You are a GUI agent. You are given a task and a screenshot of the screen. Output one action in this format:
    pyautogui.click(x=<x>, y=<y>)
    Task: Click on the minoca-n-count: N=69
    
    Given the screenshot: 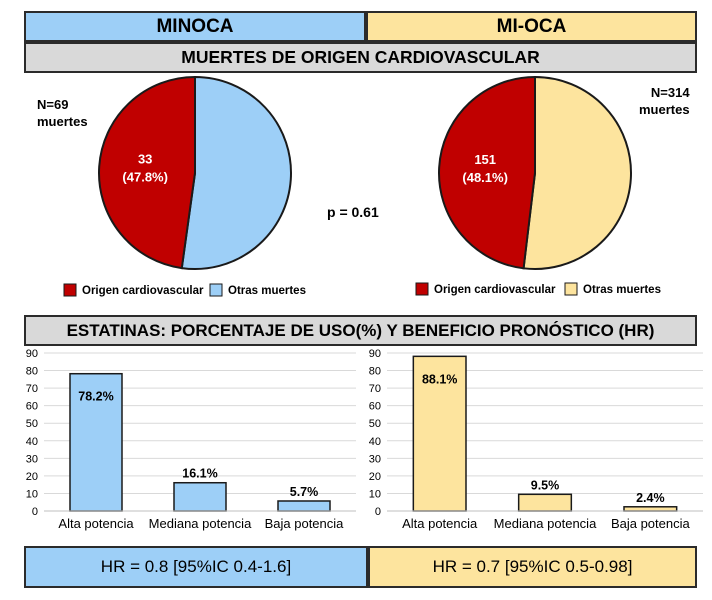 What is the action you would take?
    pyautogui.click(x=53, y=104)
    